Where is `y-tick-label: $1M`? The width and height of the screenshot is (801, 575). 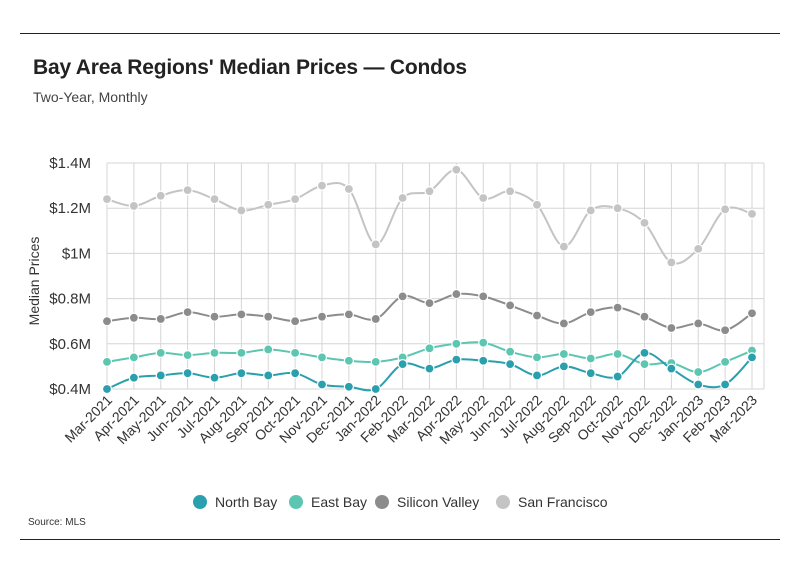 y-tick-label: $1M is located at coordinates (76, 253).